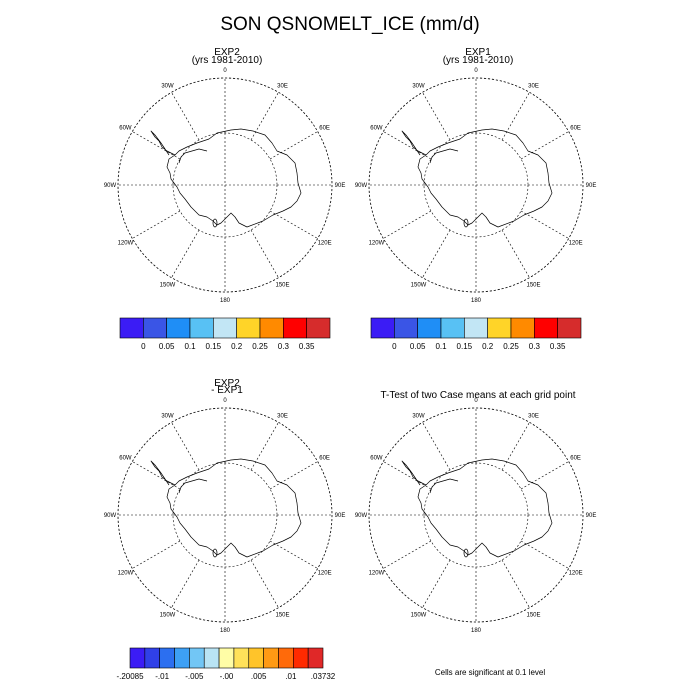  What do you see at coordinates (478, 52) in the screenshot?
I see `panel-title-line1: EXP1` at bounding box center [478, 52].